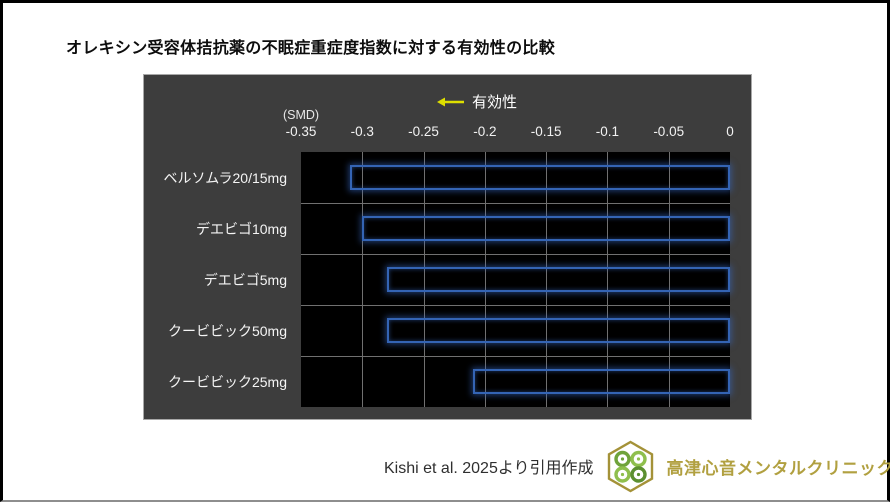 The height and width of the screenshot is (502, 890). I want to click on x-tick-label: -0.2, so click(485, 131).